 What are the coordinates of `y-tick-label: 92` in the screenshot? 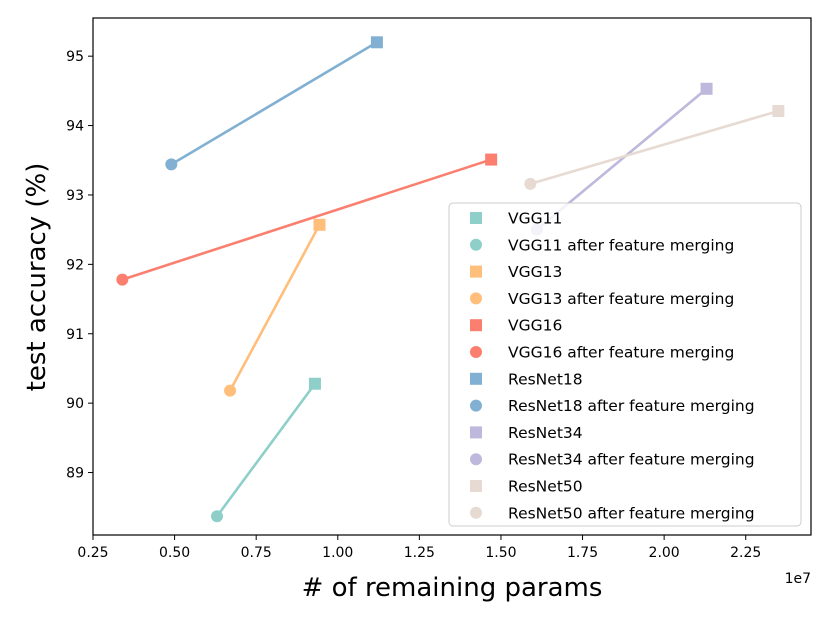 It's located at (75, 265).